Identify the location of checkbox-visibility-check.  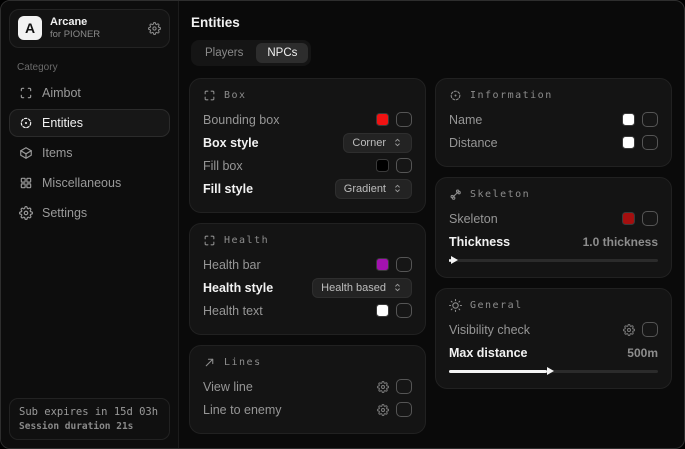
(650, 329).